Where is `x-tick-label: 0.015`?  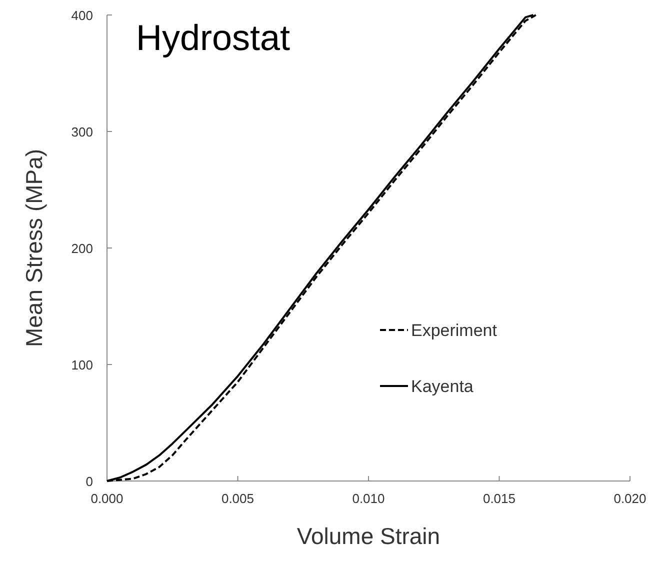
x-tick-label: 0.015 is located at coordinates (499, 498).